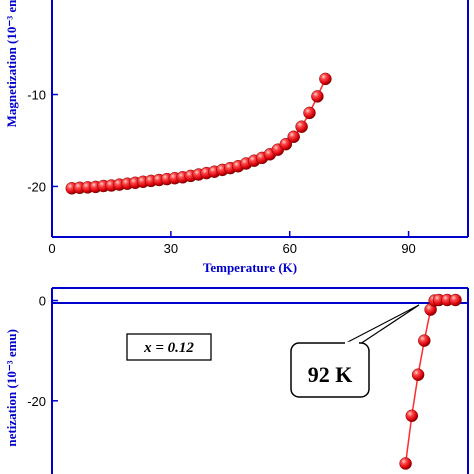  Describe the element at coordinates (42, 301) in the screenshot. I see `bottom-ytick-label: 0` at that location.